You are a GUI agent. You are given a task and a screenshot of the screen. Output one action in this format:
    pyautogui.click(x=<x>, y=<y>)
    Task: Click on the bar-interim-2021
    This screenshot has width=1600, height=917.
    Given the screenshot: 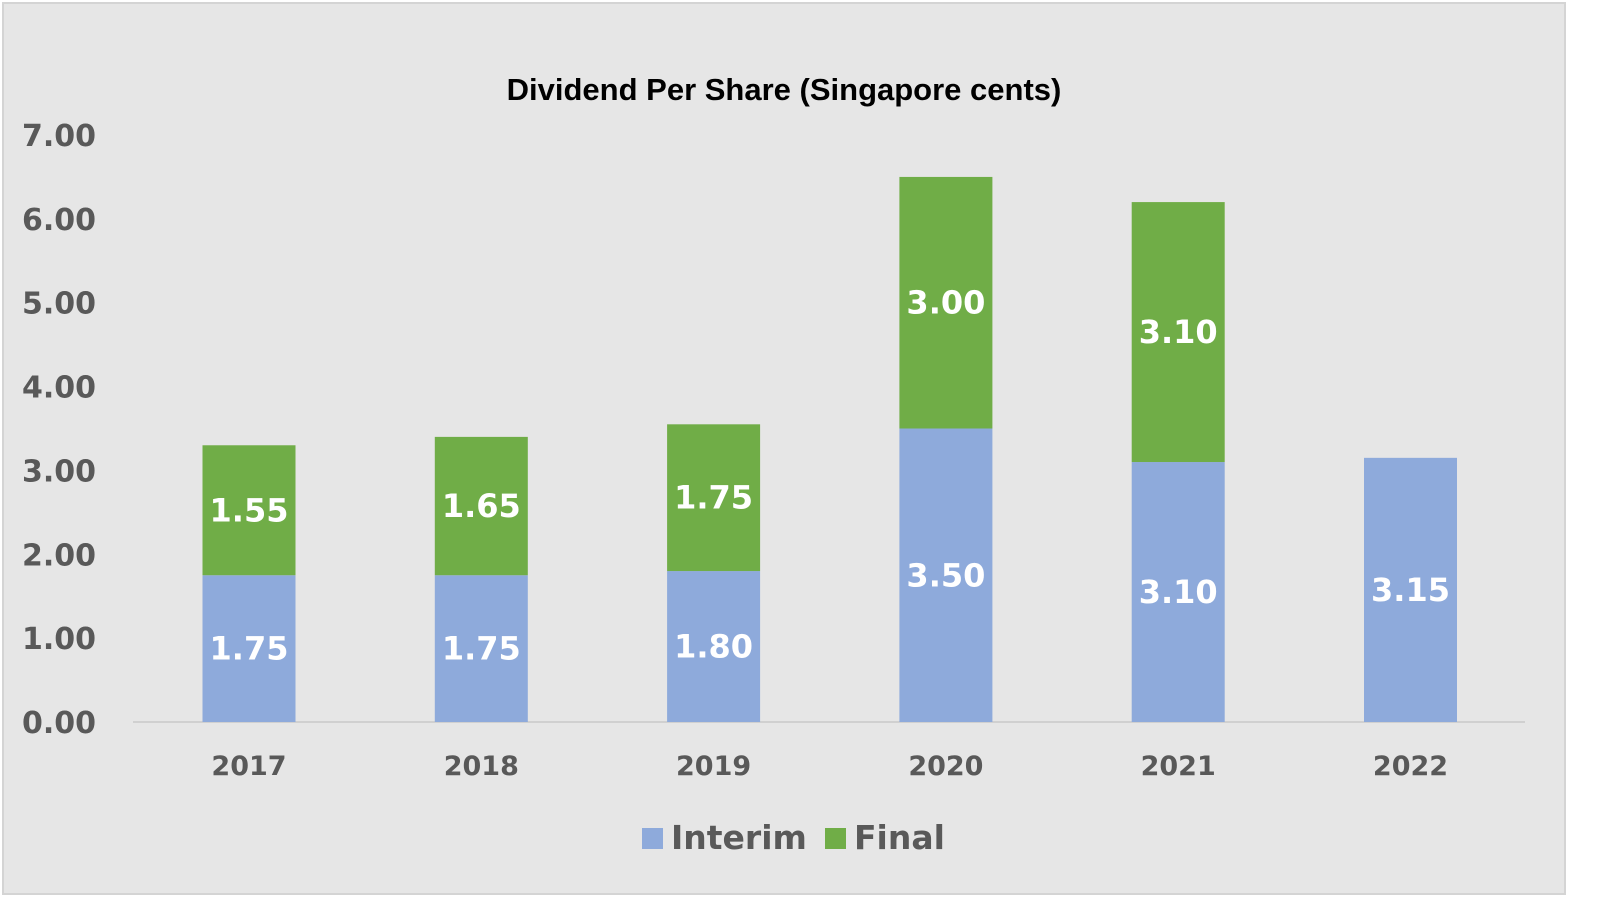 What is the action you would take?
    pyautogui.click(x=1178, y=592)
    